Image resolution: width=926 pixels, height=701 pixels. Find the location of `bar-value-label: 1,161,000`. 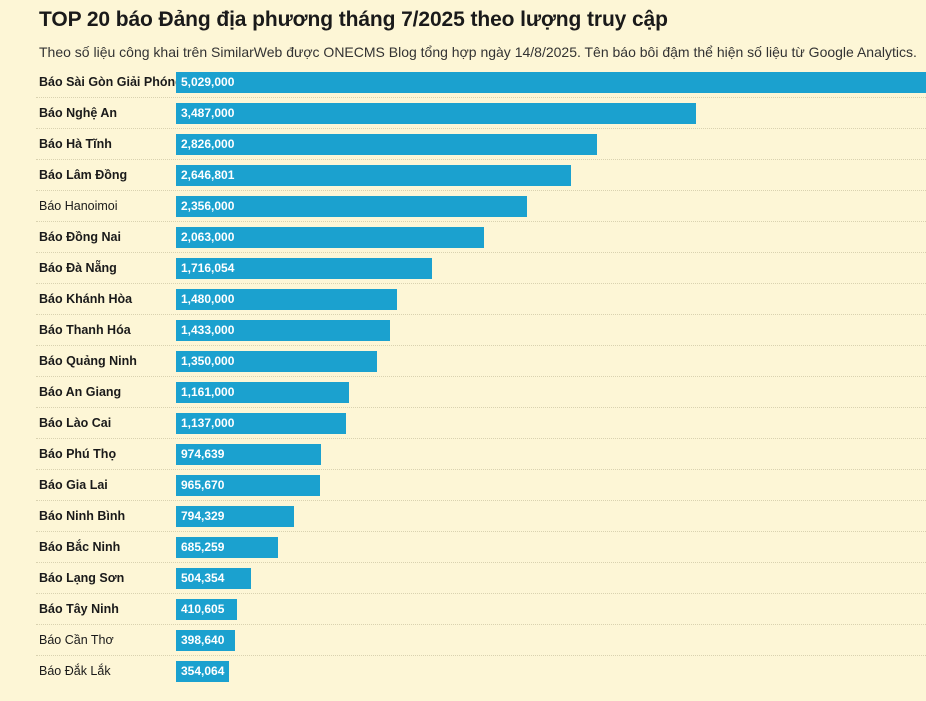

bar-value-label: 1,161,000 is located at coordinates (208, 392).